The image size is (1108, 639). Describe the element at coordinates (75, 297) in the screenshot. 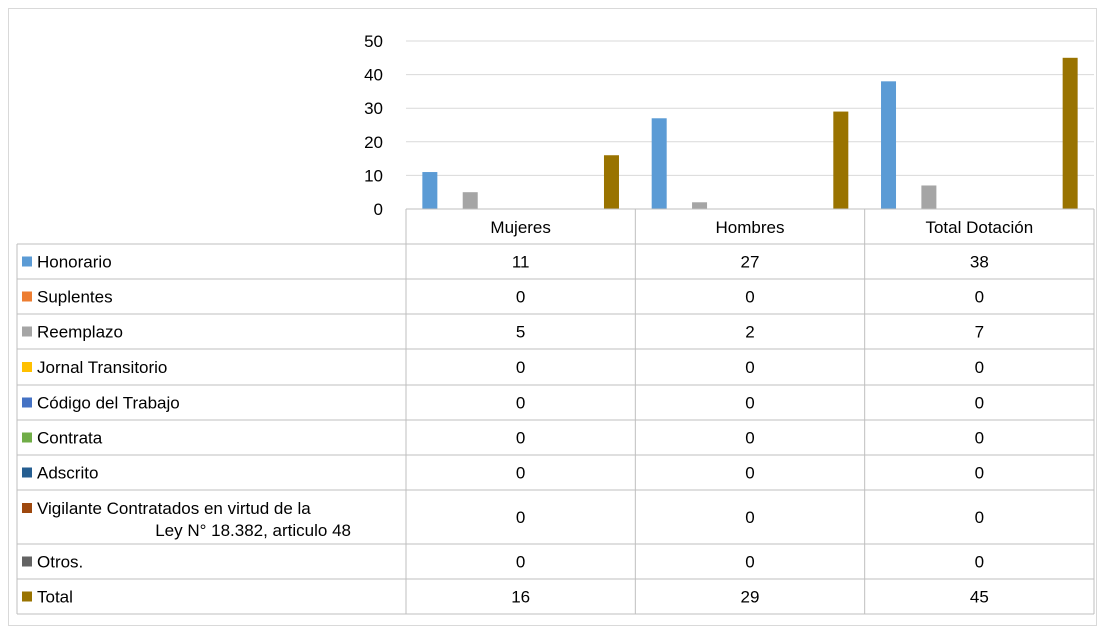

I see `legend-label: Suplentes` at that location.